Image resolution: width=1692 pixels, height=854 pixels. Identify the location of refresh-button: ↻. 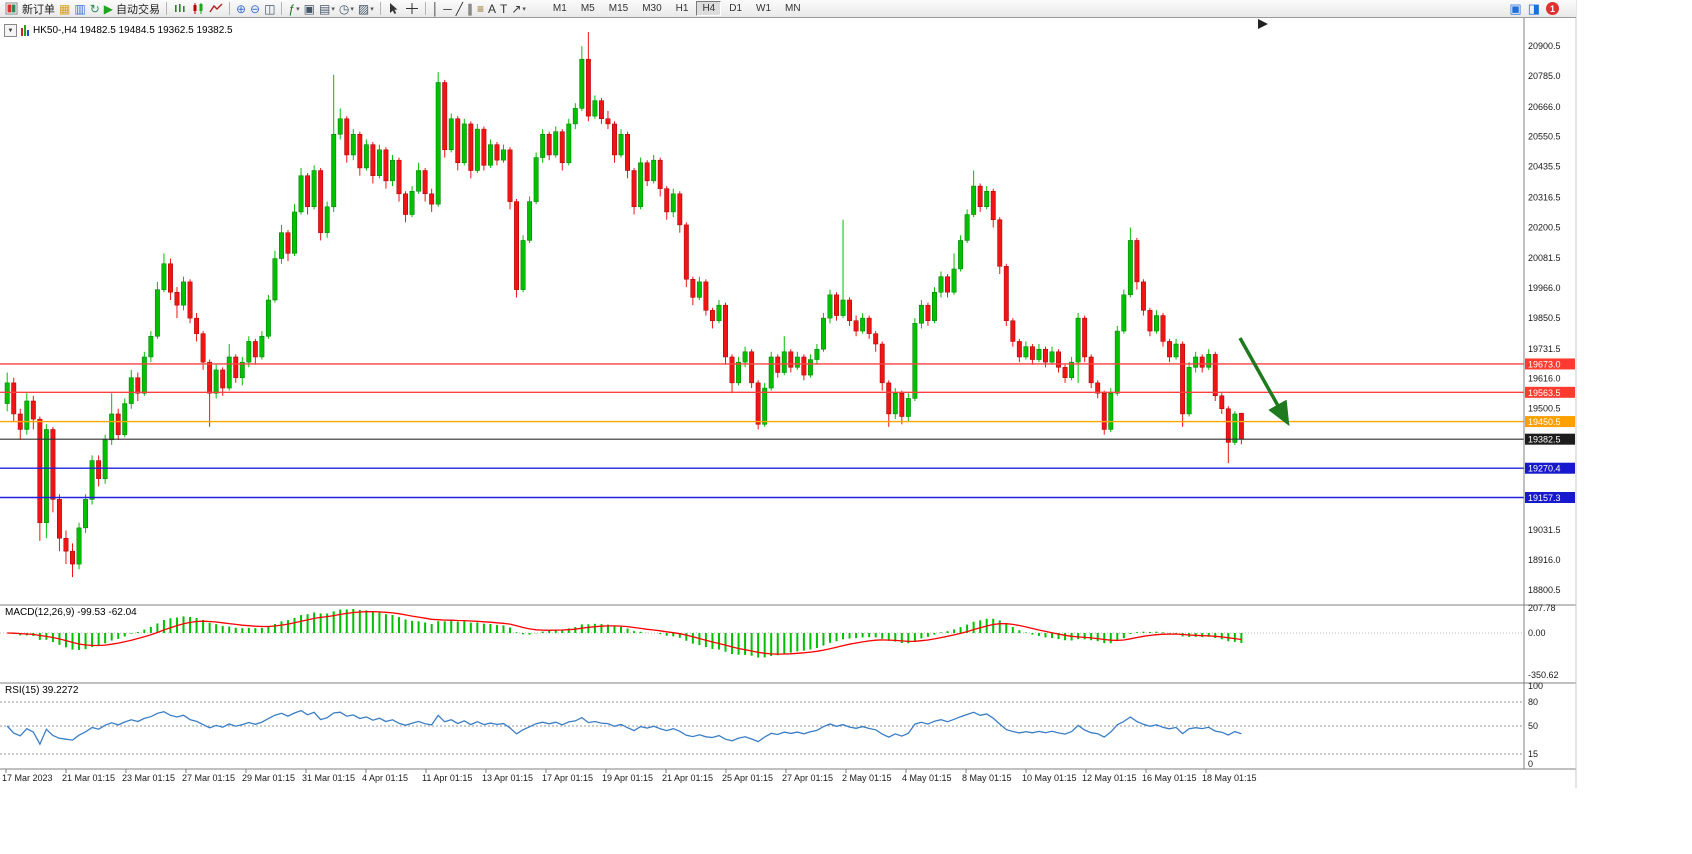
(95, 9).